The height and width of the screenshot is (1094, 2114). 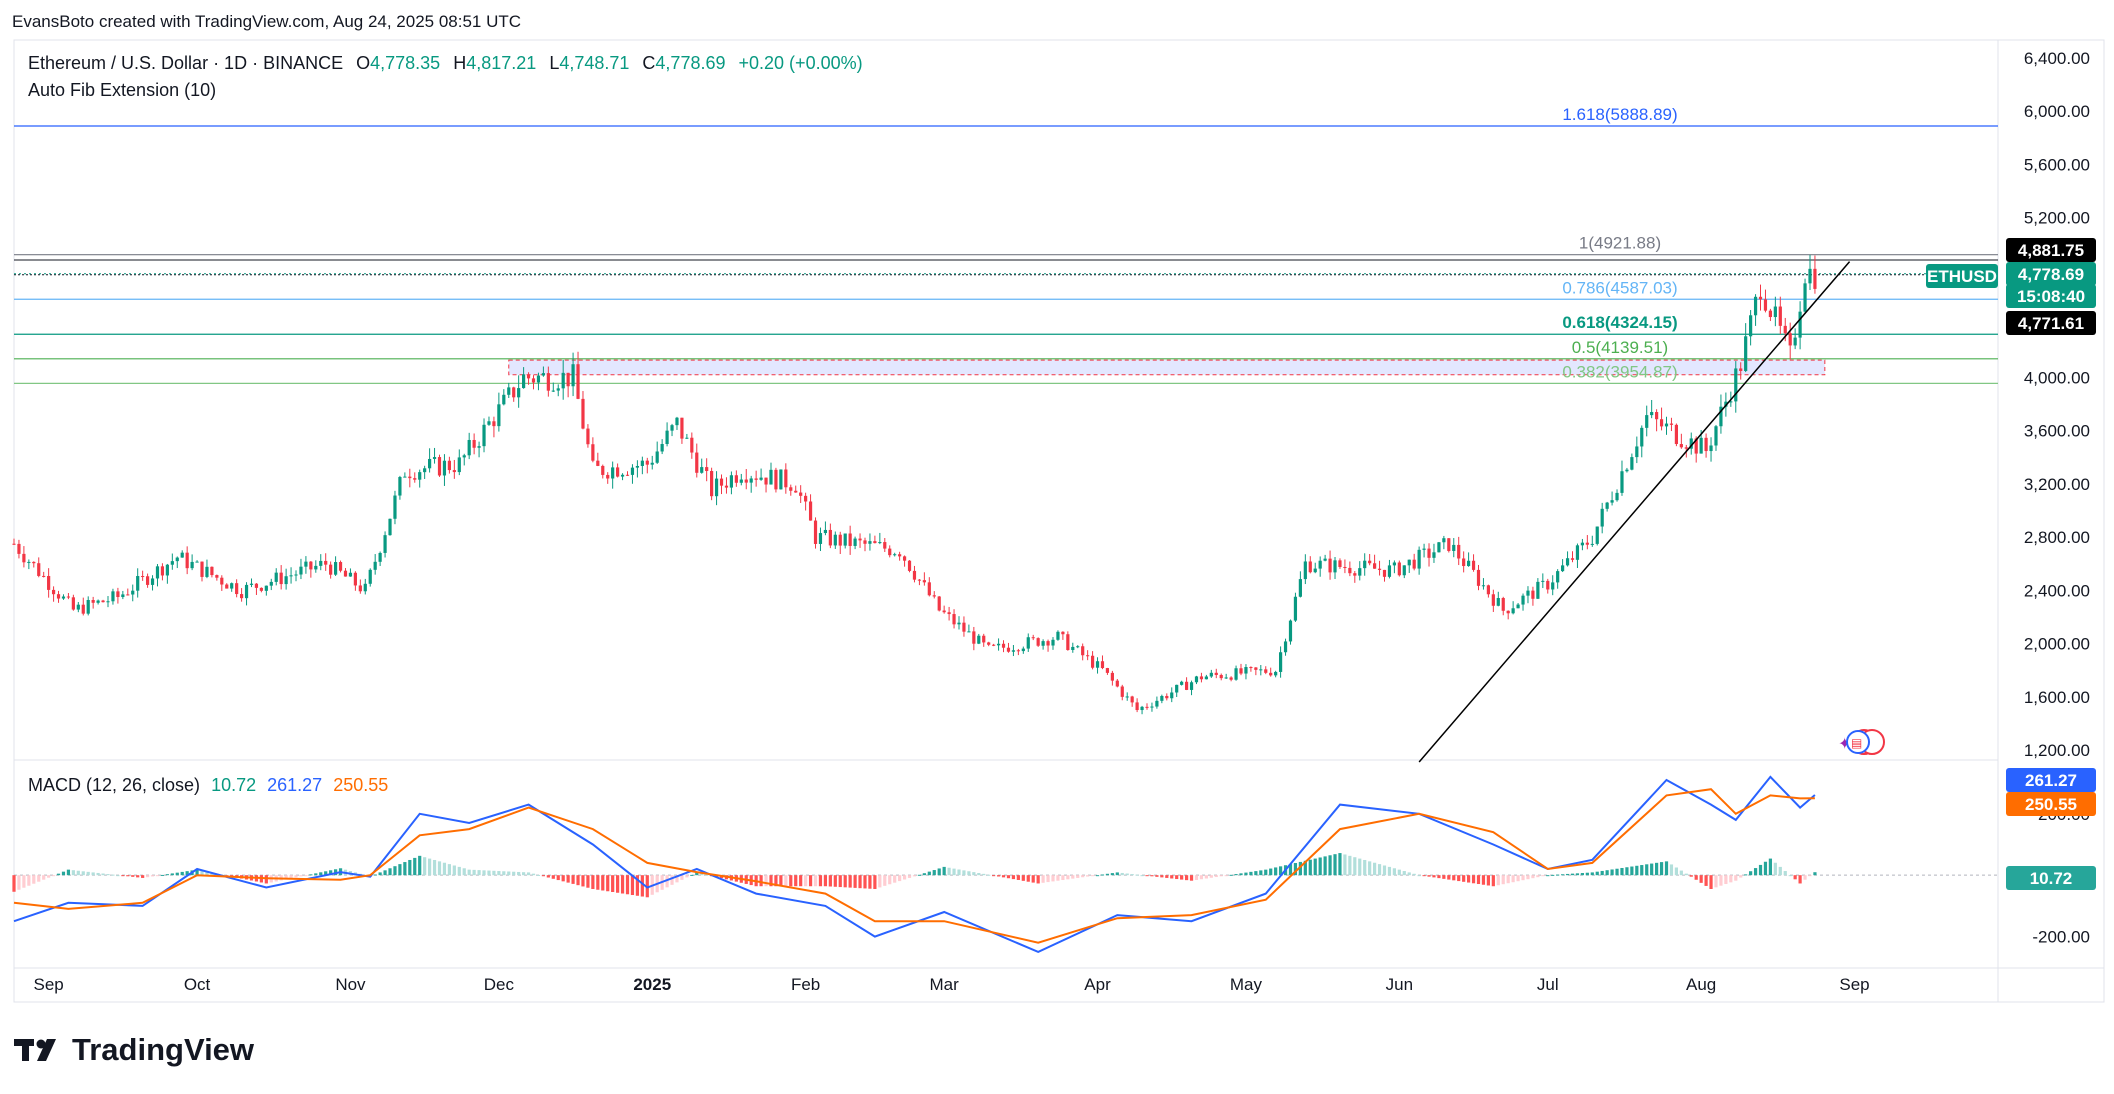 I want to click on indicator-legend: Auto Fib Extension (10), so click(x=122, y=90).